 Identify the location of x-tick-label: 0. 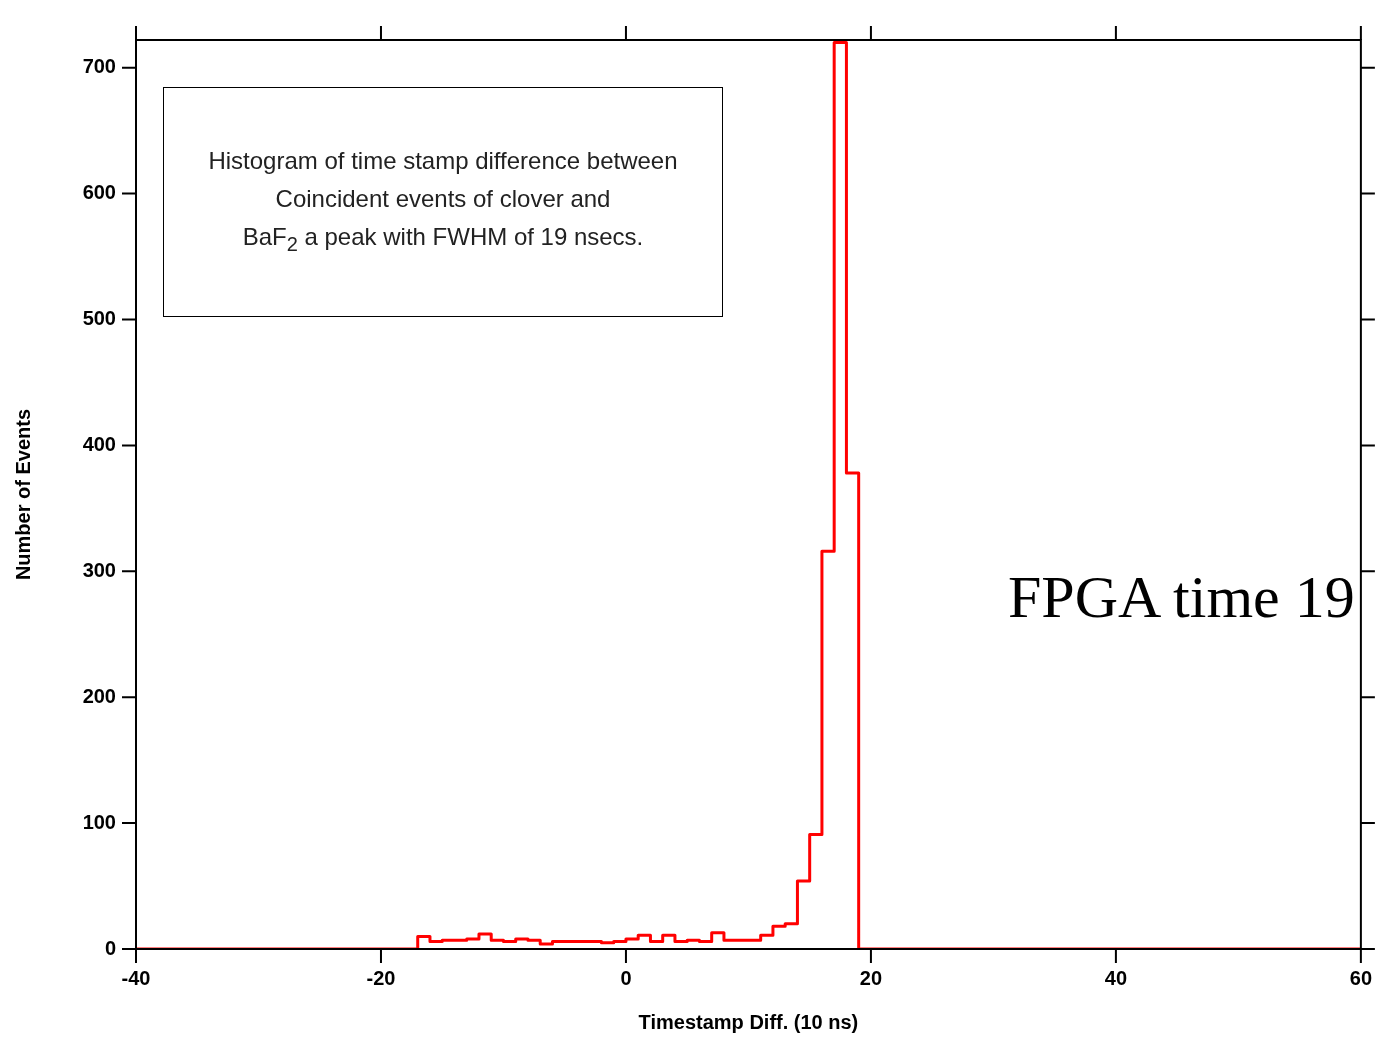
(626, 977).